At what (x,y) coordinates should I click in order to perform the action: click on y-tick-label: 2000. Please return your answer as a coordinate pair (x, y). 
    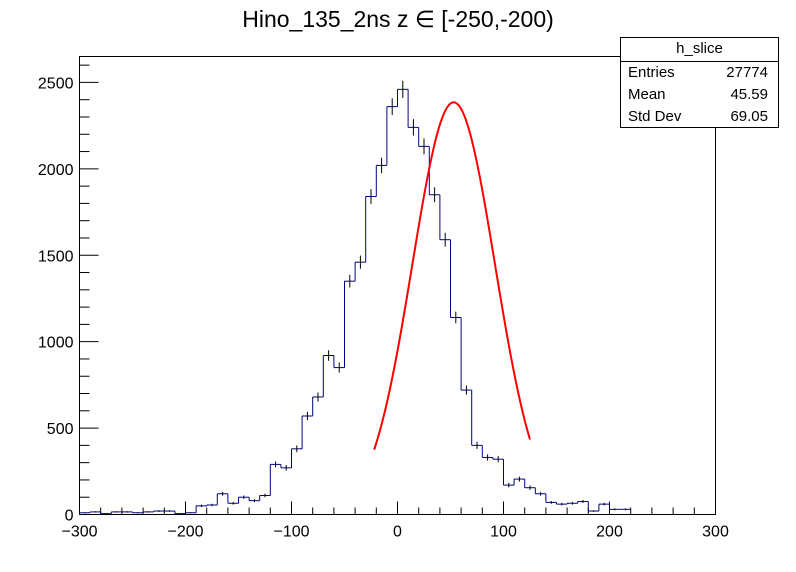
    Looking at the image, I should click on (56, 170).